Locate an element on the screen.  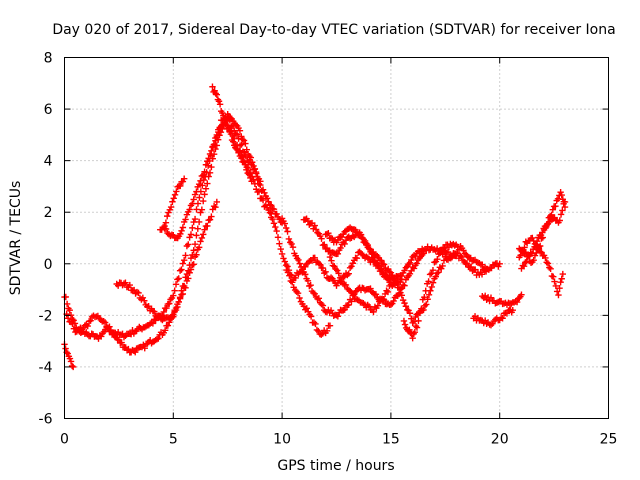
y-tick-label: 0 is located at coordinates (48, 265).